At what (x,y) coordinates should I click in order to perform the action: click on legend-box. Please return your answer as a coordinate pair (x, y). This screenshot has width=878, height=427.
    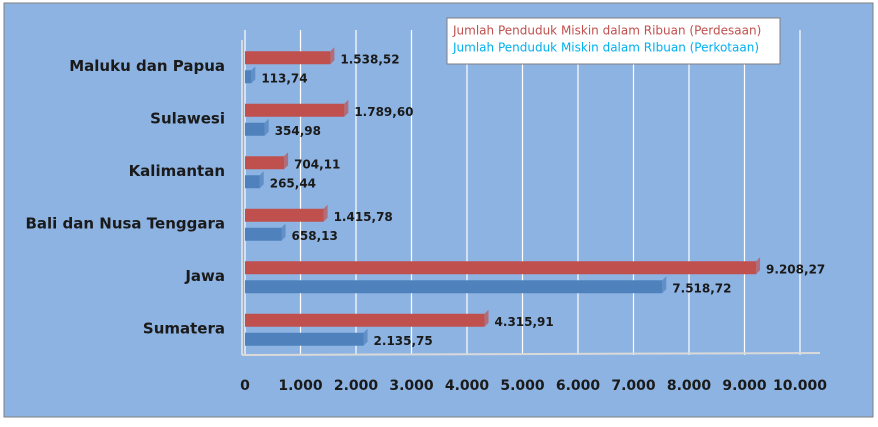
    Looking at the image, I should click on (613, 41).